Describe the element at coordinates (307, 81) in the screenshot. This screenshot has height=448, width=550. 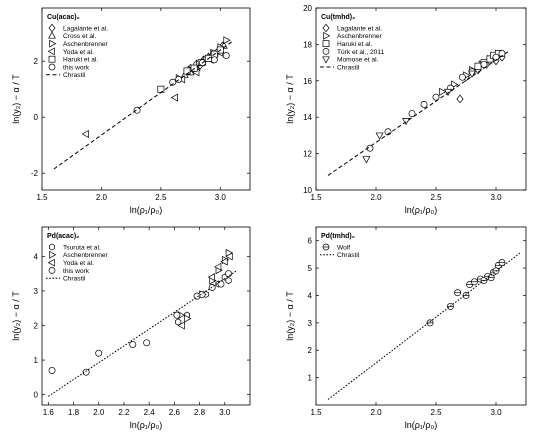
I see `y-tick-label: 16` at that location.